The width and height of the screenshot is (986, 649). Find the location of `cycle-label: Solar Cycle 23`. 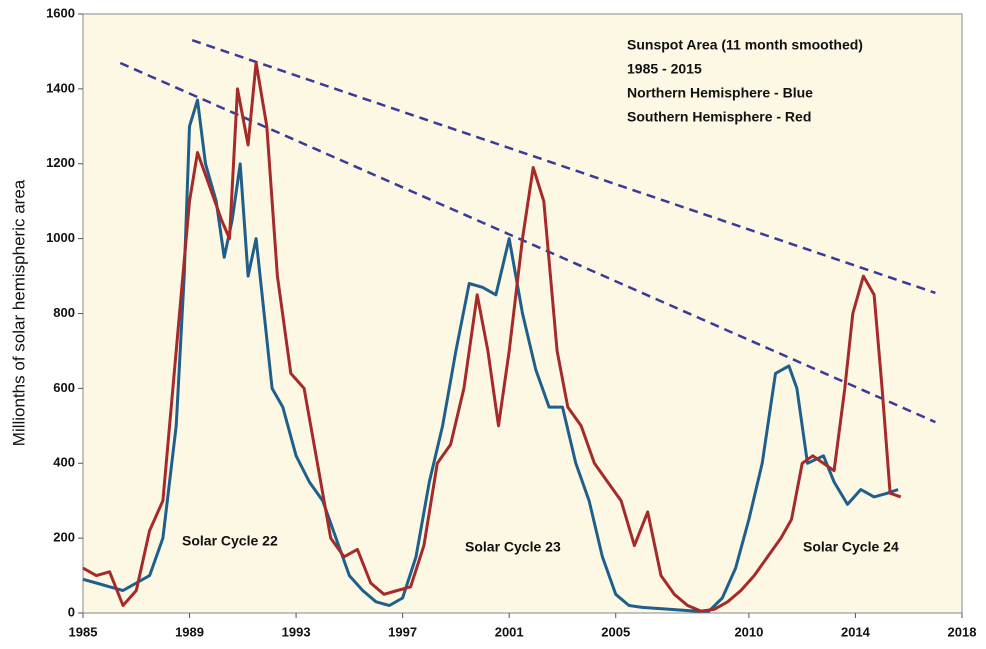

cycle-label: Solar Cycle 23 is located at coordinates (513, 547).